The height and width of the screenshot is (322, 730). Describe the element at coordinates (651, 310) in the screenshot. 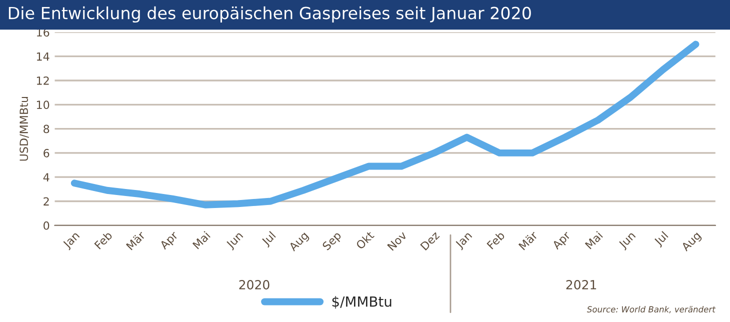

I see `source-note: Source: World Bank, verändert` at that location.